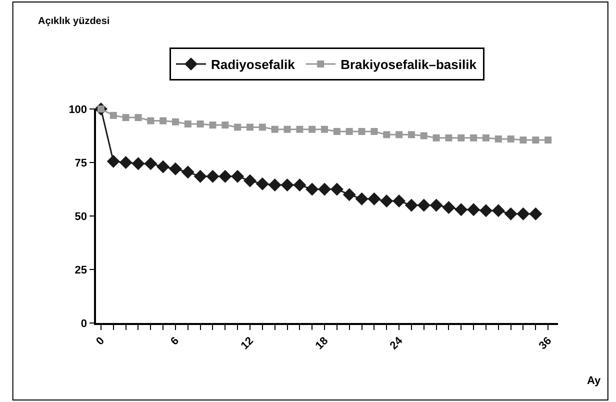  I want to click on legend-label: Brakiyosefalik–basilik, so click(409, 64).